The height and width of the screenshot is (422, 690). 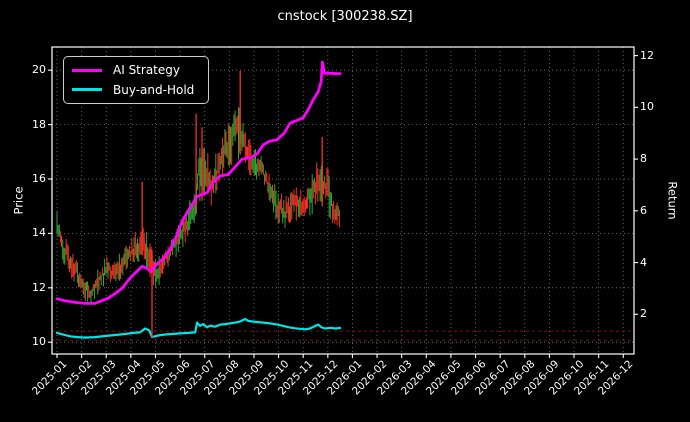 What do you see at coordinates (39, 287) in the screenshot?
I see `price-tick-label: 12` at bounding box center [39, 287].